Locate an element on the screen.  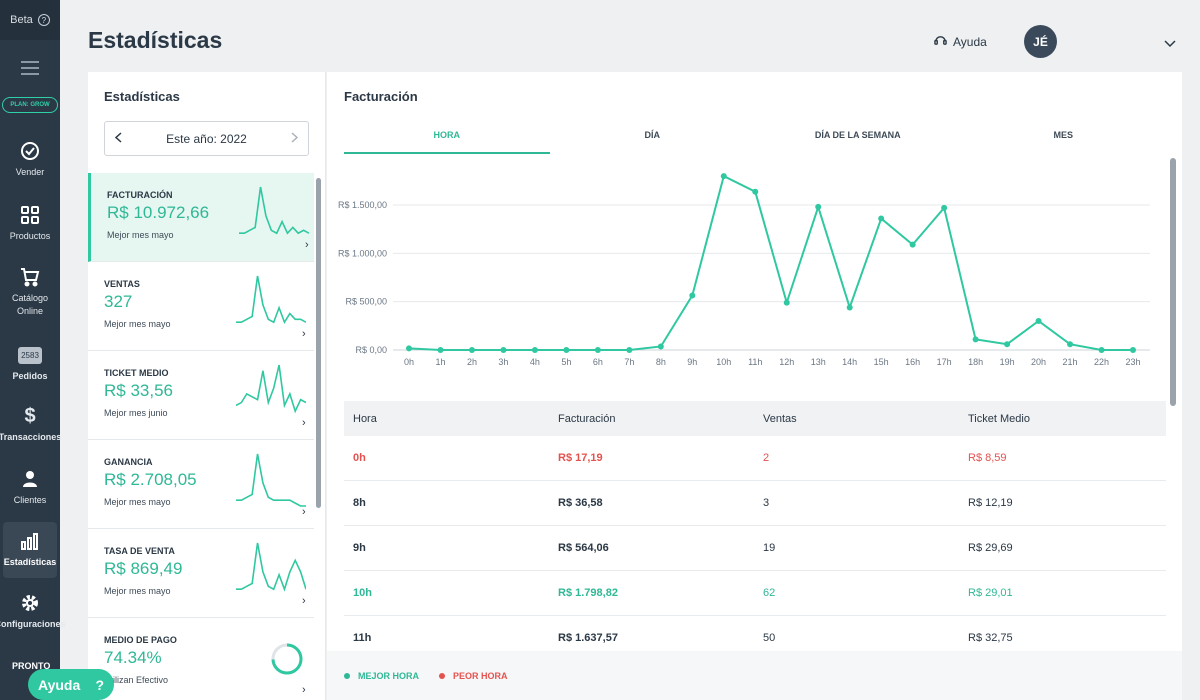
x-tick-label: 13h is located at coordinates (818, 362).